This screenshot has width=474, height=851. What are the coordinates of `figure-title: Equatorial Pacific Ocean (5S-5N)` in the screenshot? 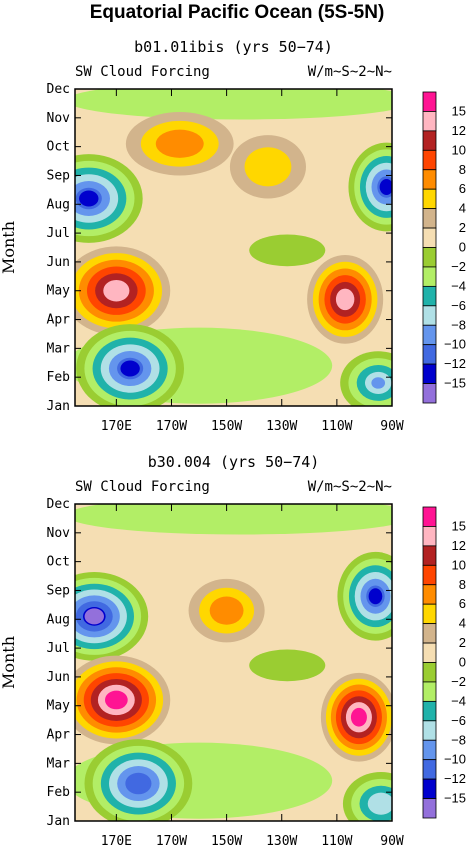 It's located at (237, 12).